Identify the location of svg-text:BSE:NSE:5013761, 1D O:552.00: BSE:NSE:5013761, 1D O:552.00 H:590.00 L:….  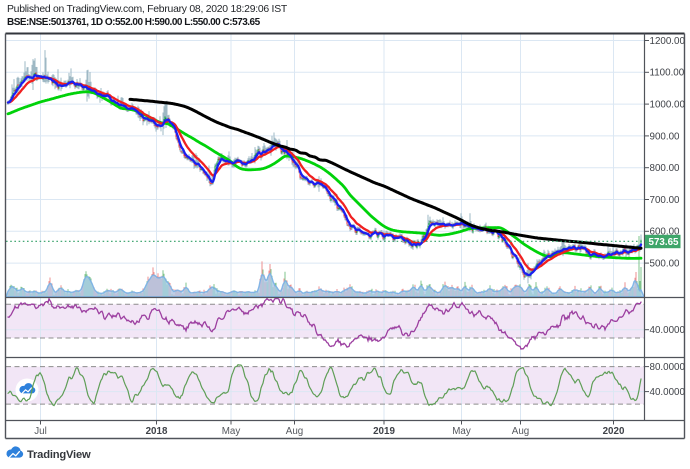
(134, 22).